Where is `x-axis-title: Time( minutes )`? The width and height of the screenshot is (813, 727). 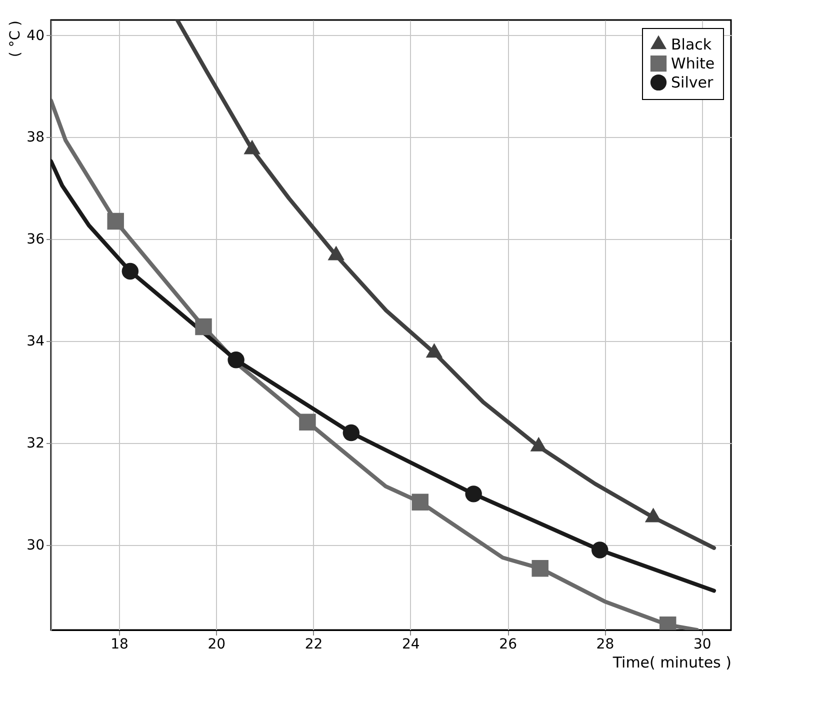
x-axis-title: Time( minutes ) is located at coordinates (672, 663).